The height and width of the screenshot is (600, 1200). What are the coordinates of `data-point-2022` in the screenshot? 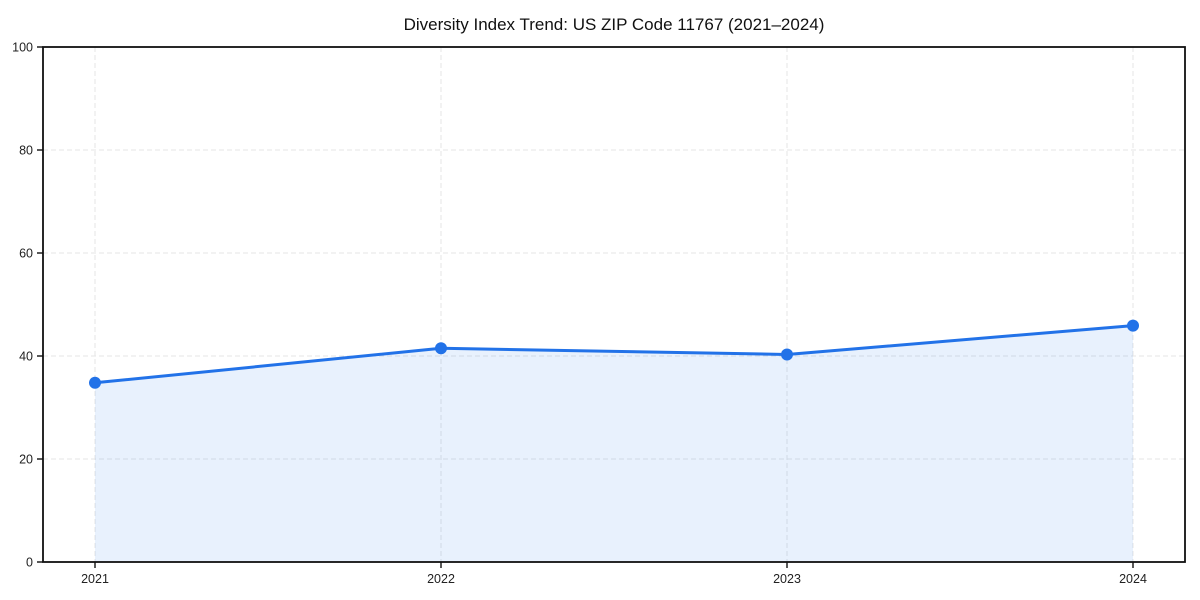 It's located at (441, 348).